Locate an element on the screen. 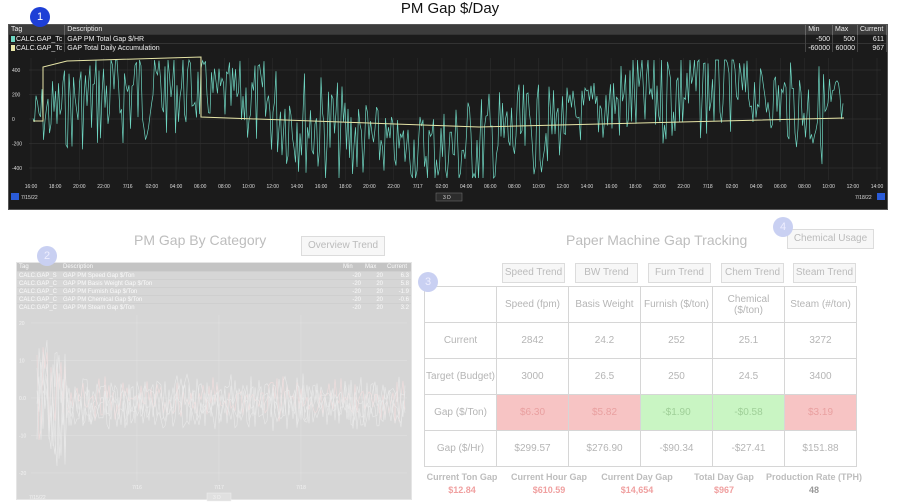  trend1-header-description: Description is located at coordinates (435, 30).